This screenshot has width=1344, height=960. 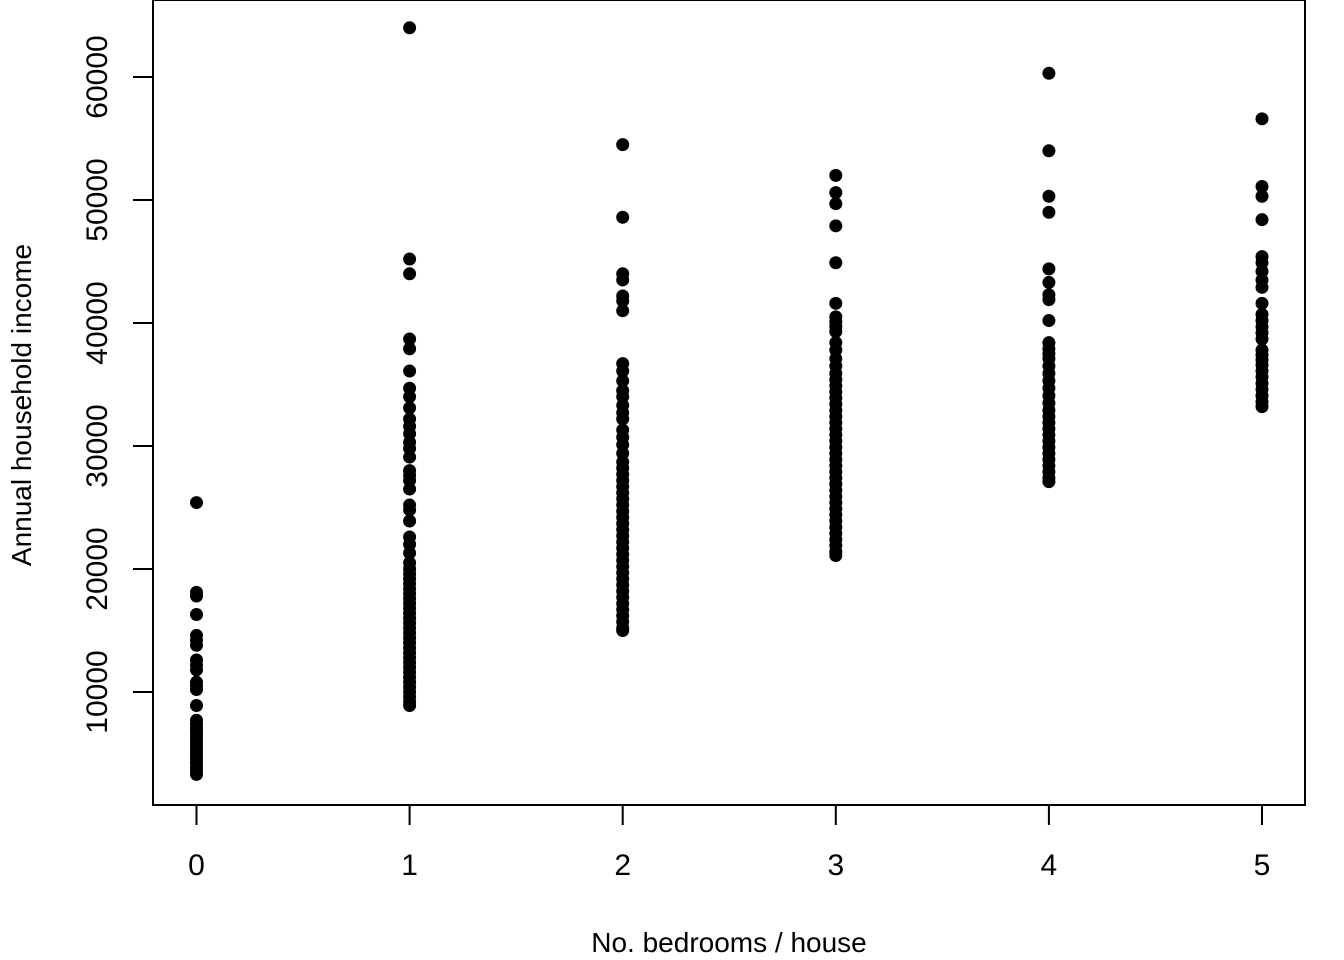 What do you see at coordinates (97, 568) in the screenshot?
I see `y-tick-label: 20000` at bounding box center [97, 568].